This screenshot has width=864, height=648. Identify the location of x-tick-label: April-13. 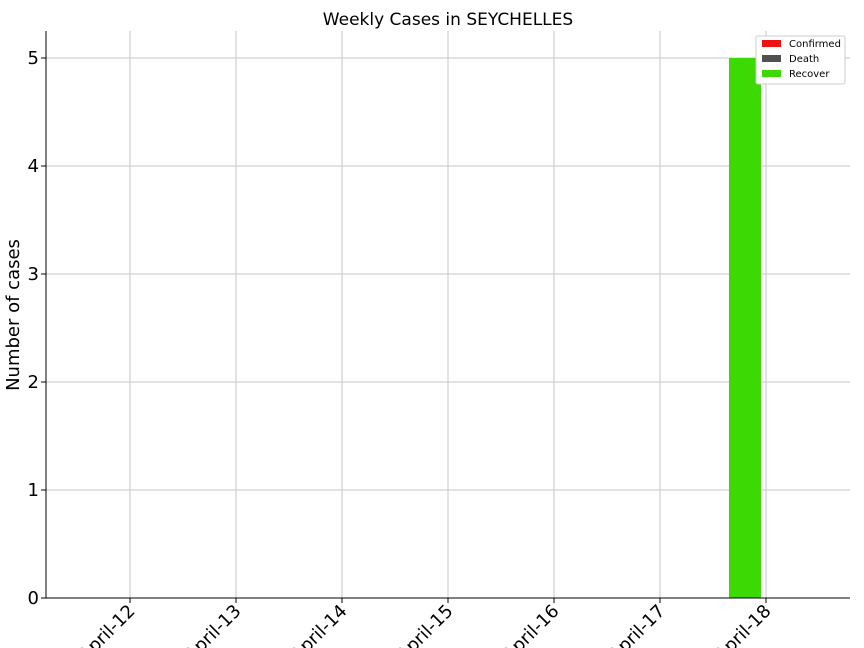
(213, 624).